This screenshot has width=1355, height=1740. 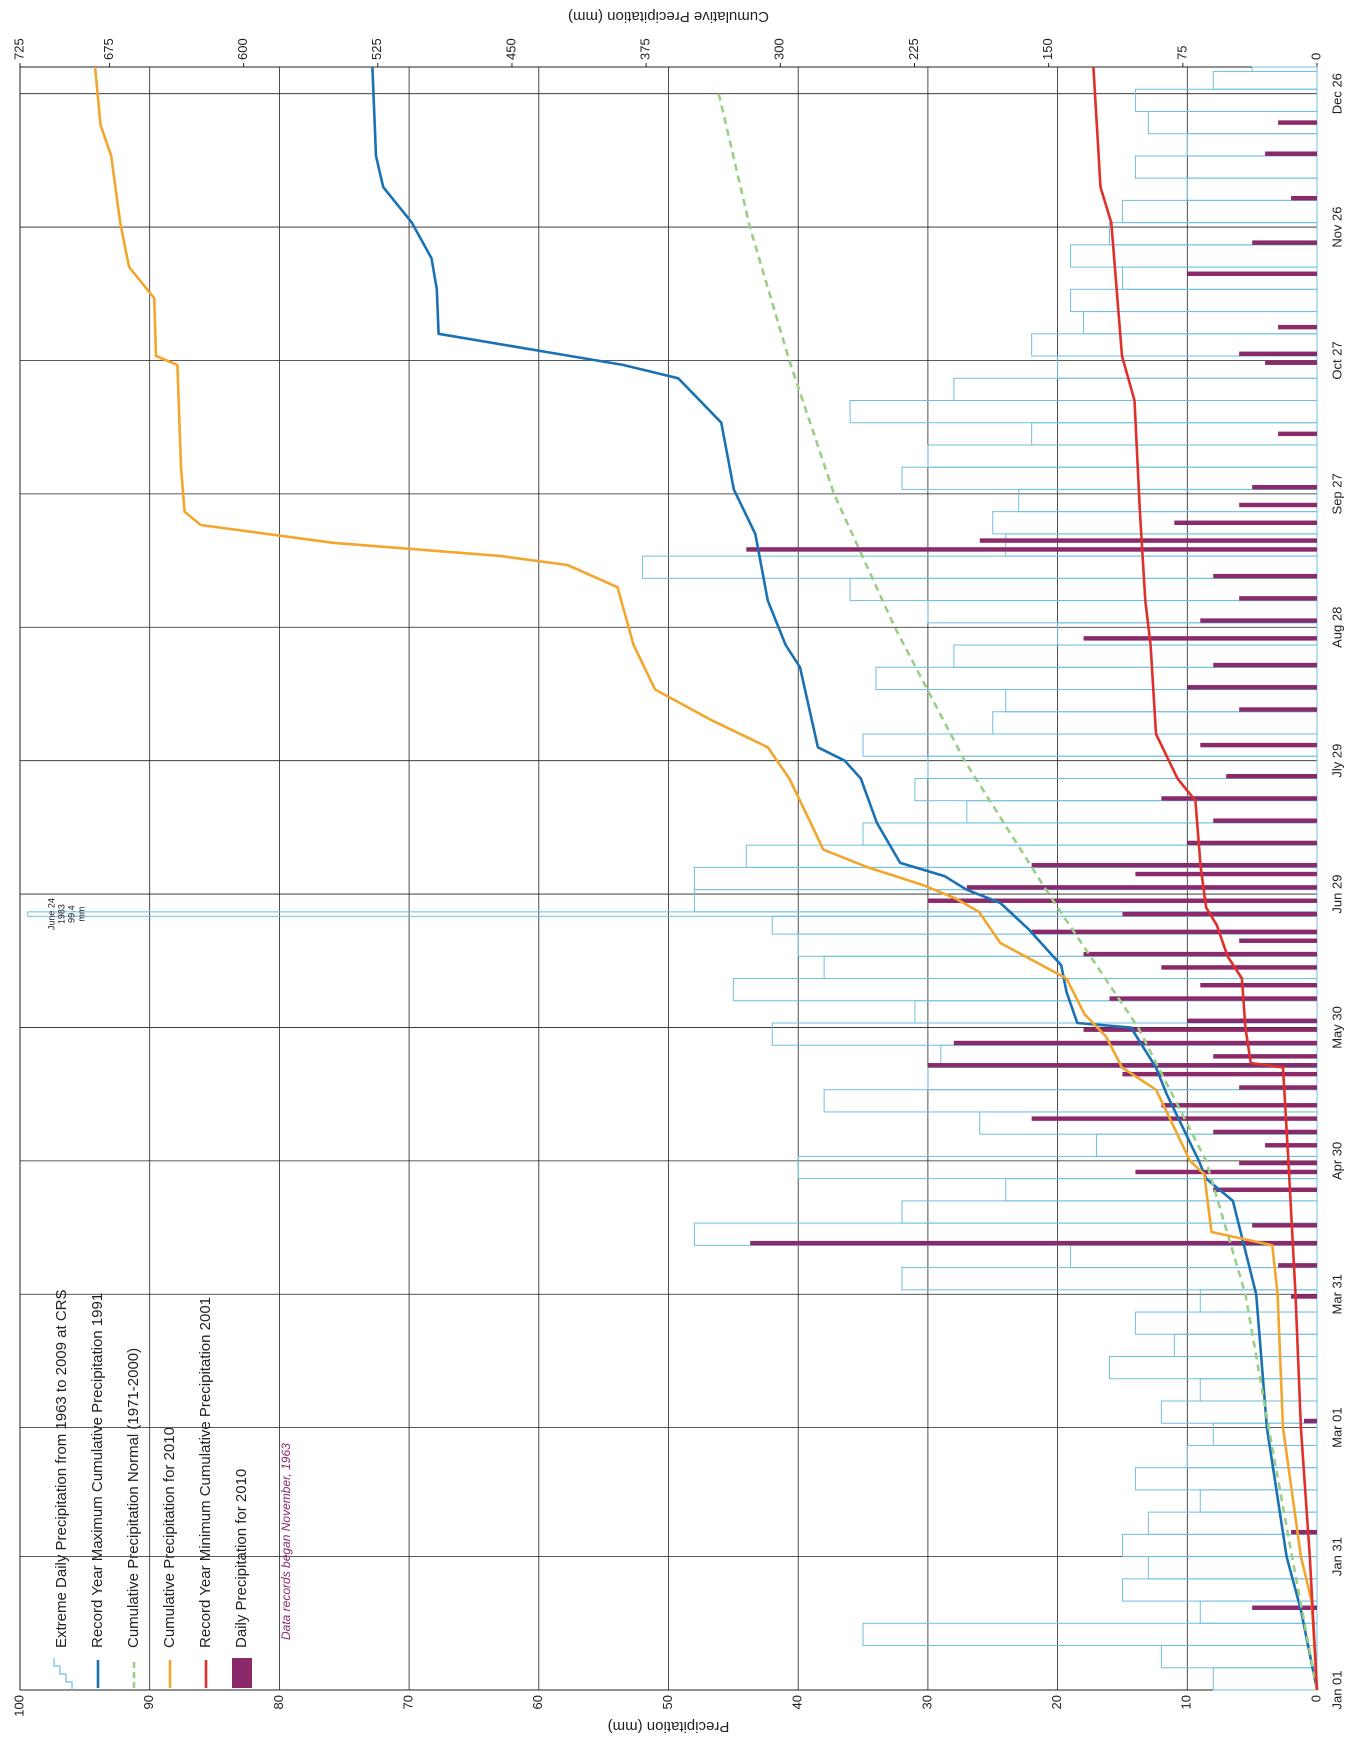 I want to click on y2-axis-title: Cumulative Precipitation (mm), so click(x=668, y=16).